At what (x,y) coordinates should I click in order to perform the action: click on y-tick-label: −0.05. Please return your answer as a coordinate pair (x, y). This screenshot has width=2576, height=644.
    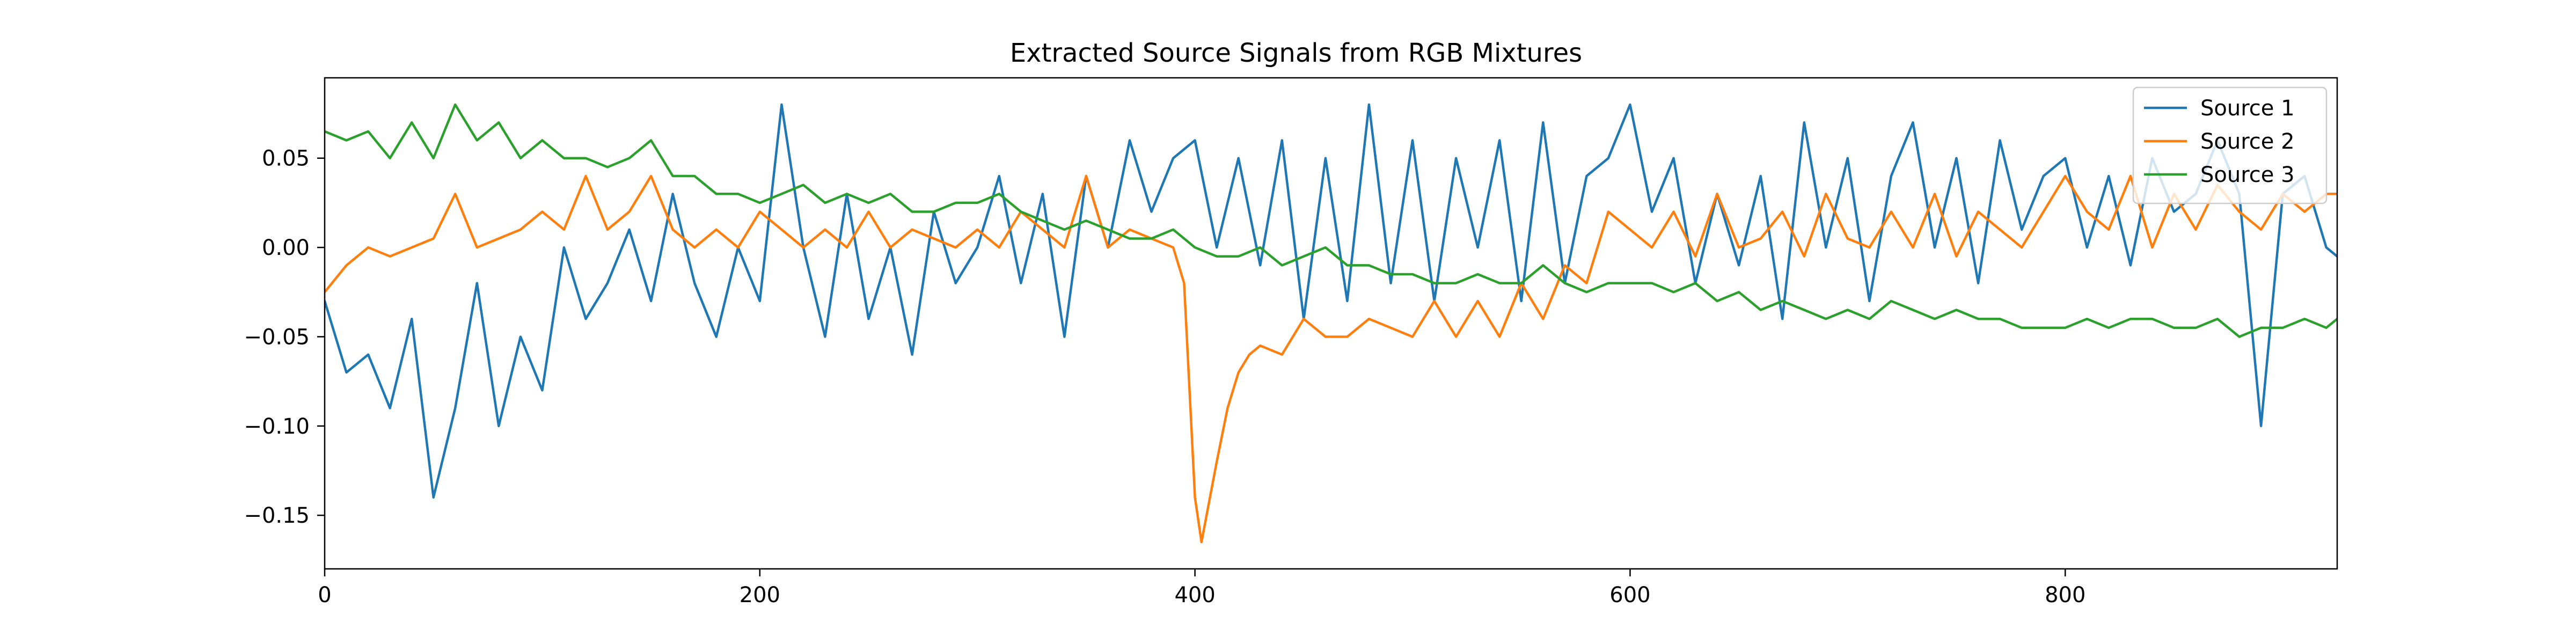
    Looking at the image, I should click on (277, 337).